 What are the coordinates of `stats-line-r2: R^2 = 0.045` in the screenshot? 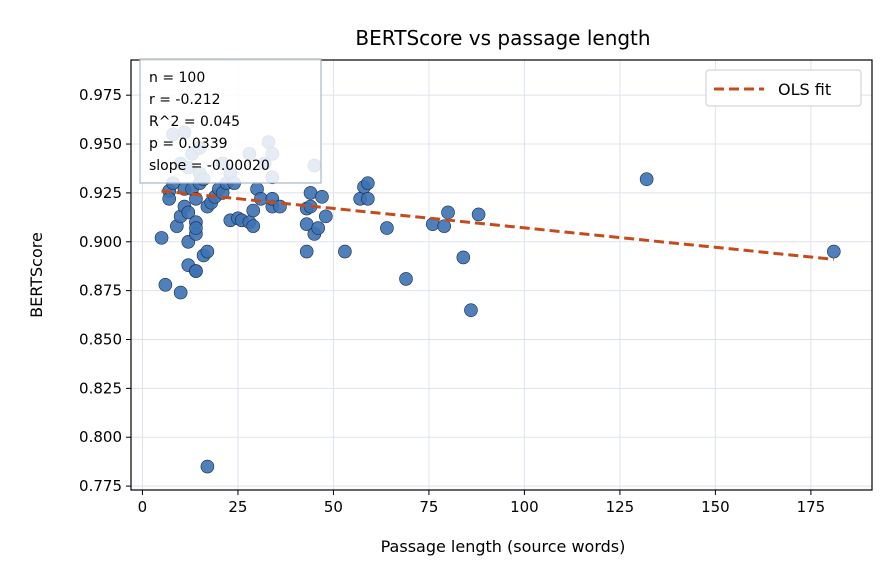 It's located at (194, 122).